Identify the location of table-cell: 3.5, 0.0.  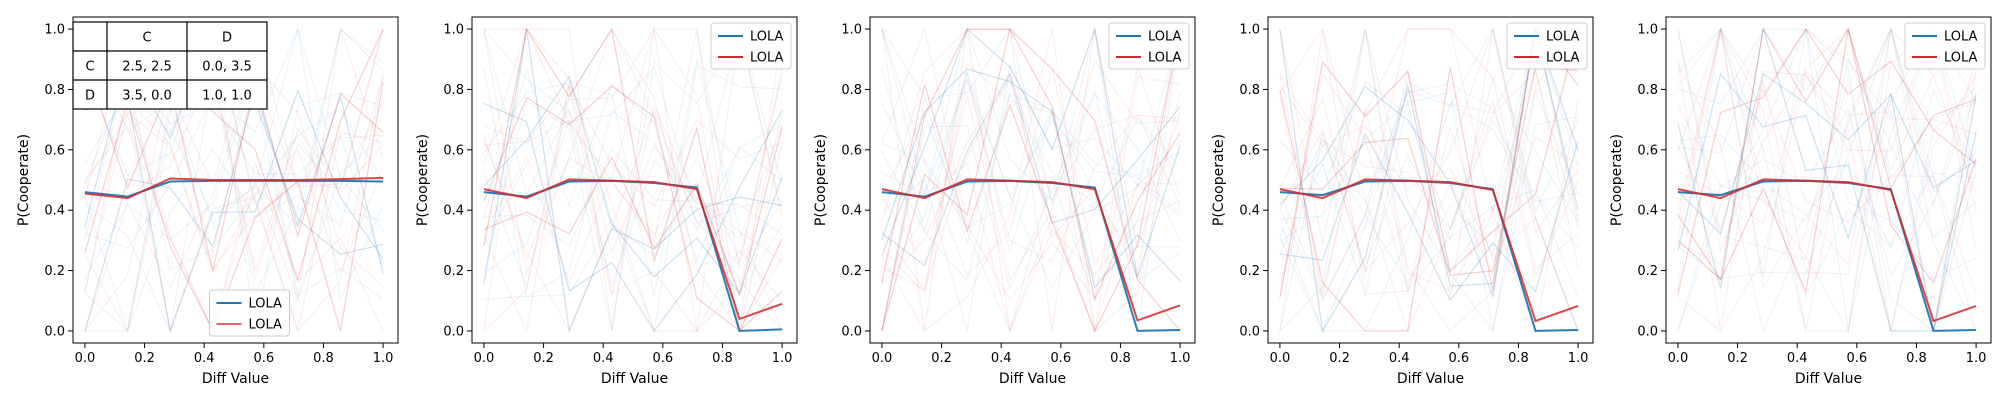
(147, 96).